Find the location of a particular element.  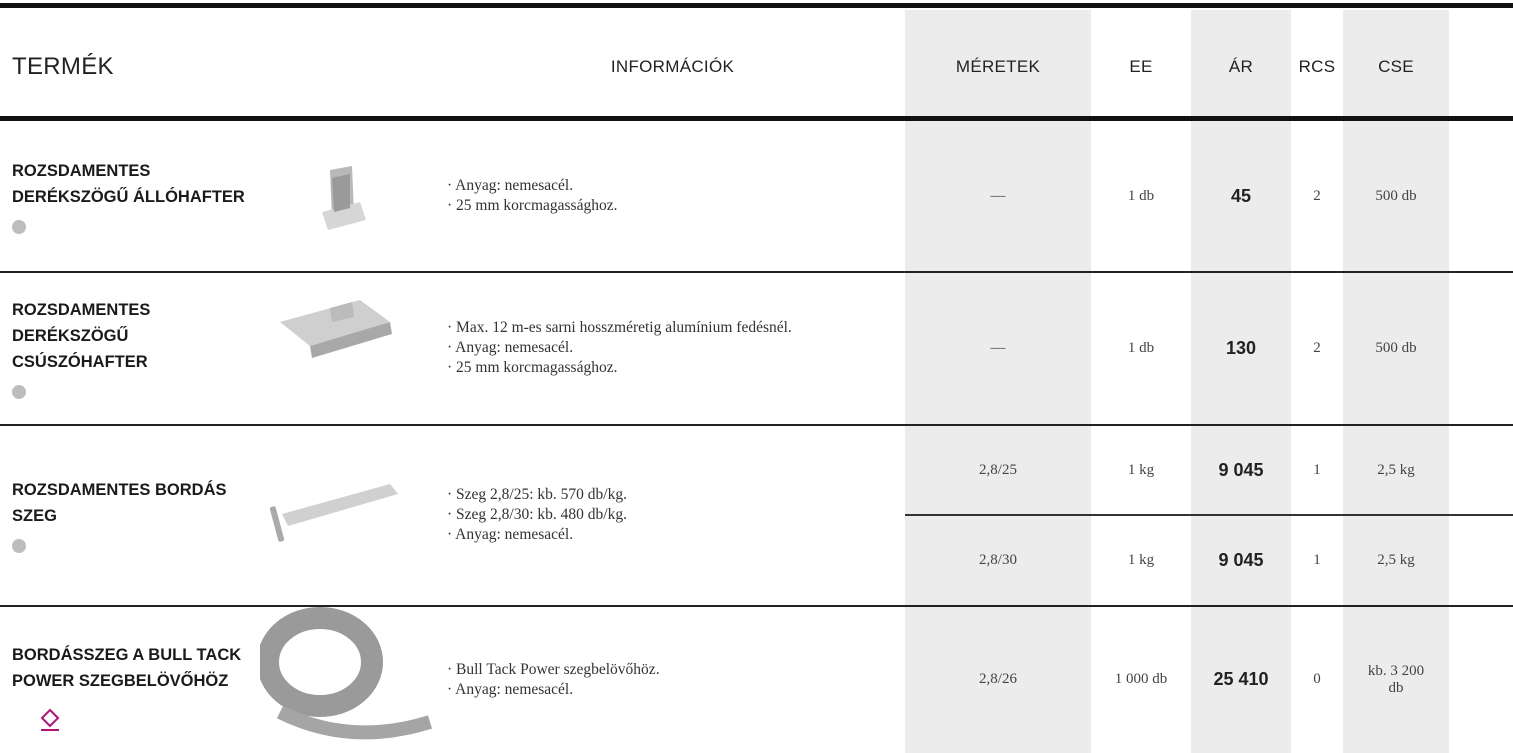

cell-text: 2,8/26 is located at coordinates (998, 679).